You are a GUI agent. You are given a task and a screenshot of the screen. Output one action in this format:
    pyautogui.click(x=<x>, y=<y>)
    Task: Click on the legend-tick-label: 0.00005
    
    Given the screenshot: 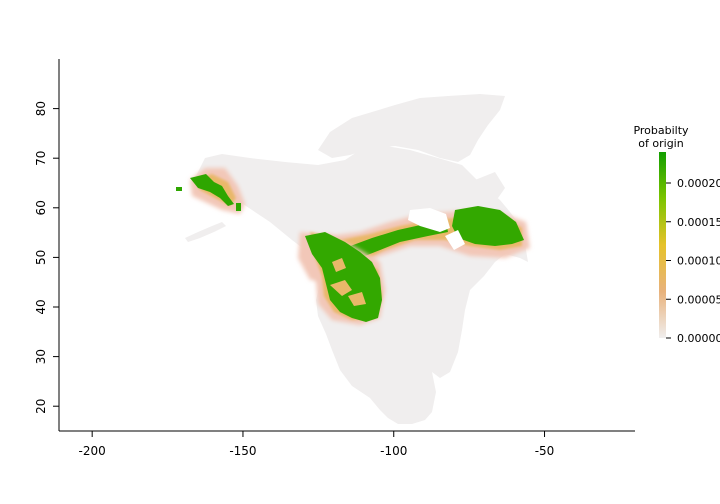 What is the action you would take?
    pyautogui.click(x=698, y=299)
    